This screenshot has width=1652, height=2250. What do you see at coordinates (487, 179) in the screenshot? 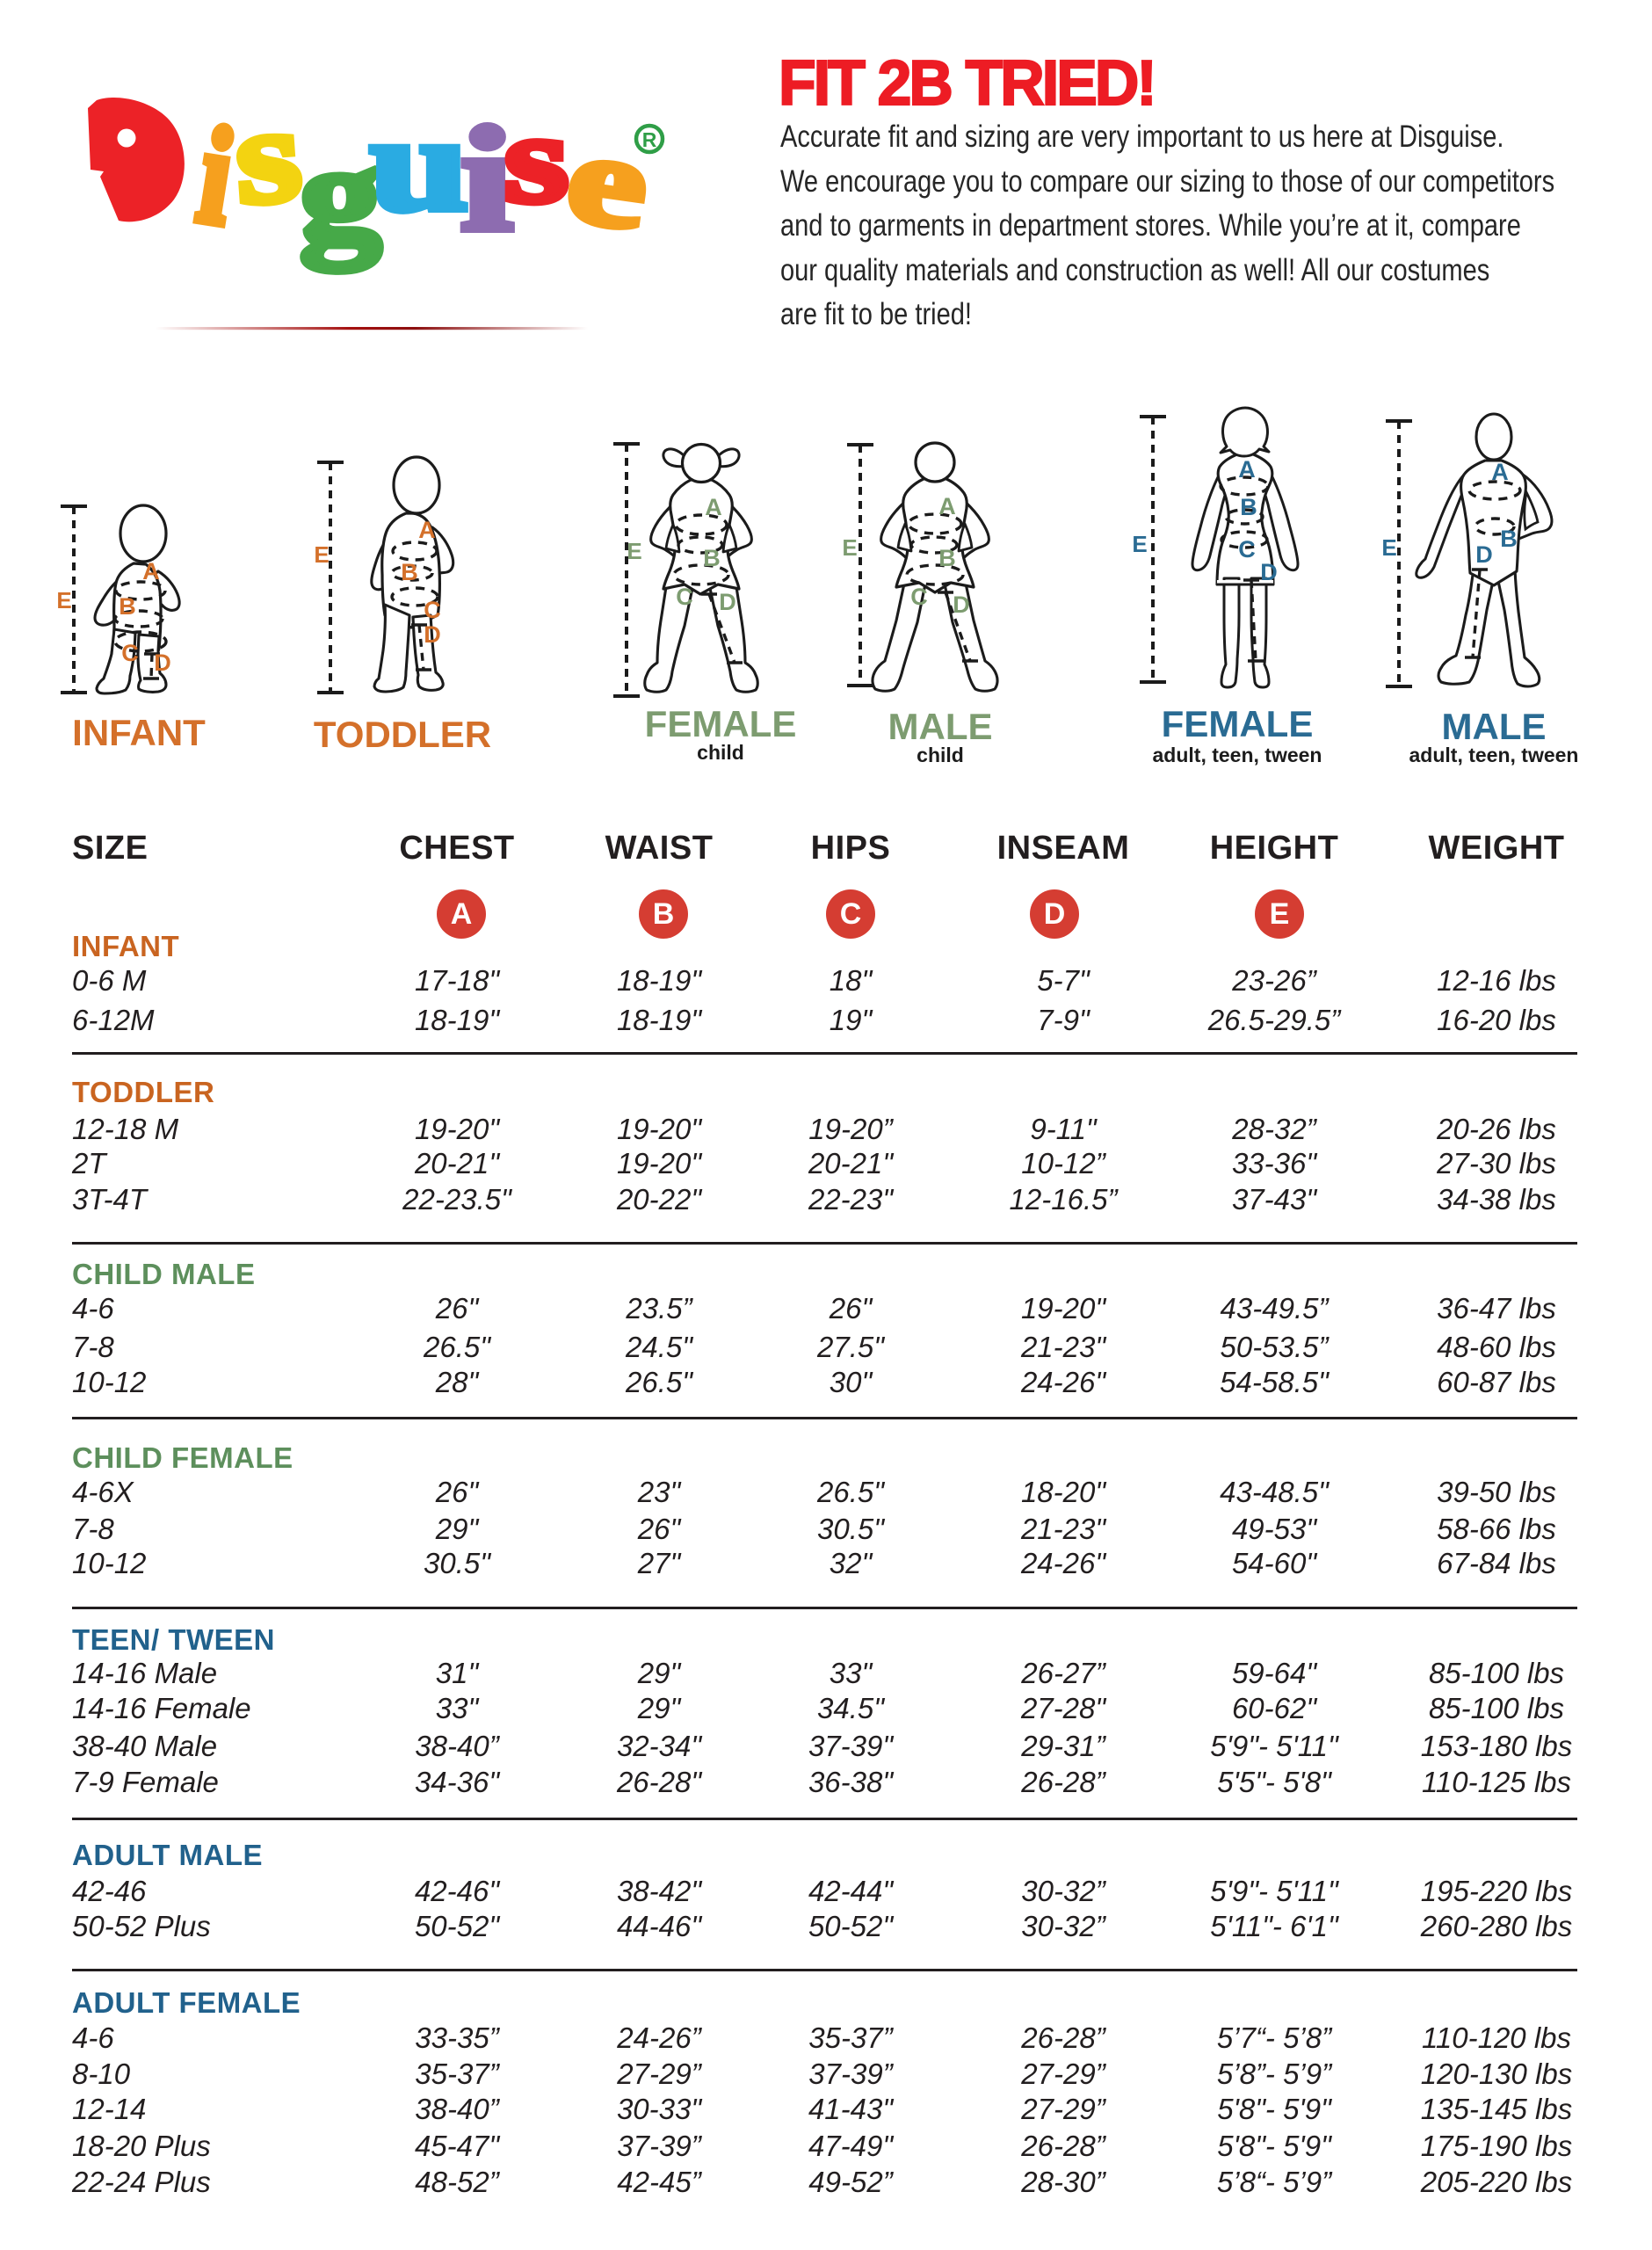
I see `svg-text: i` at bounding box center [487, 179].